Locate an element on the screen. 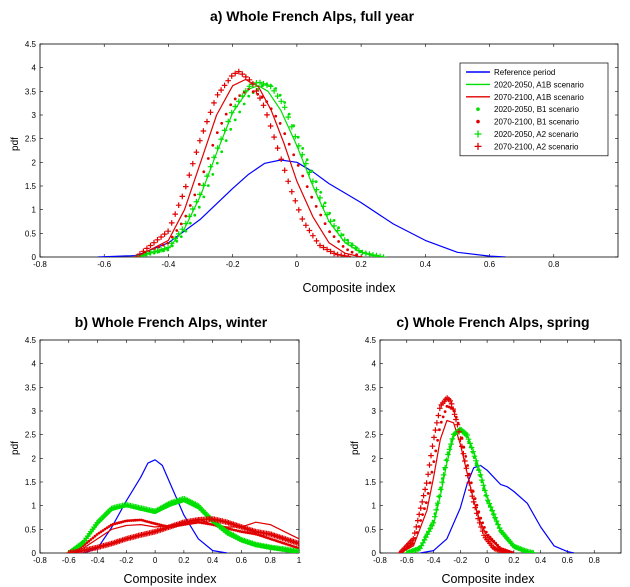 The height and width of the screenshot is (587, 630). x-tick-label: 0.8 is located at coordinates (595, 560).